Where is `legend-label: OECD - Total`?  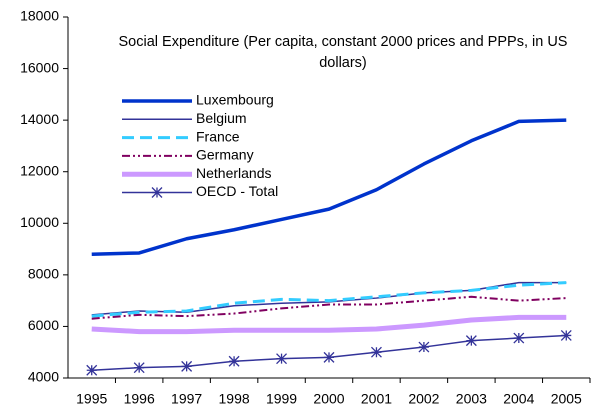
legend-label: OECD - Total is located at coordinates (237, 191).